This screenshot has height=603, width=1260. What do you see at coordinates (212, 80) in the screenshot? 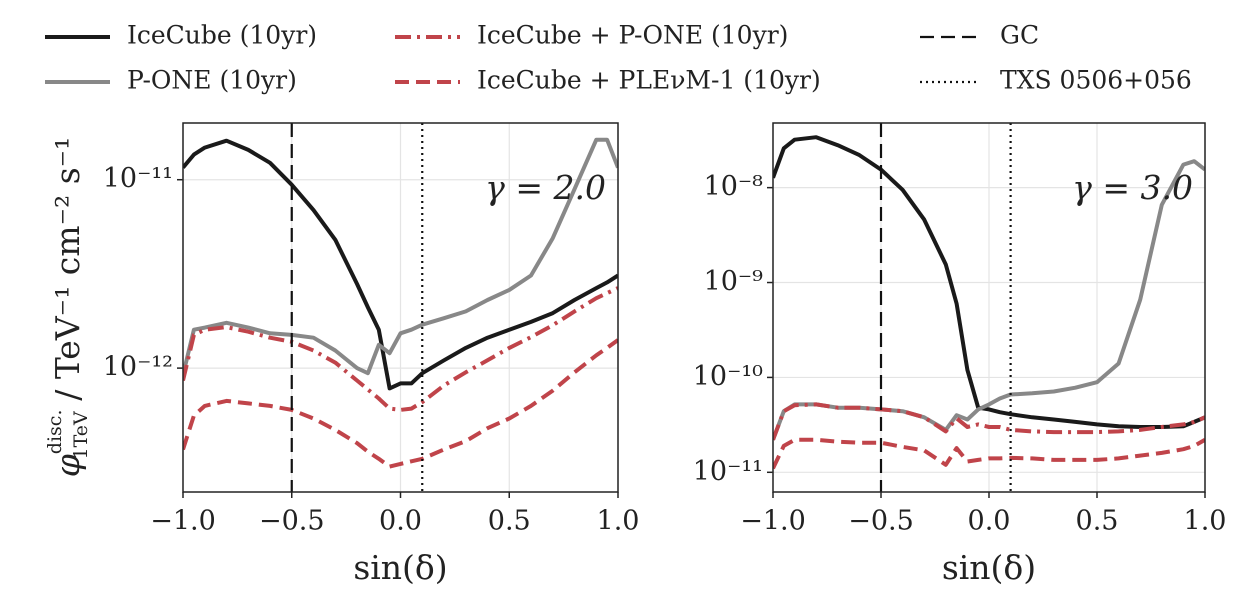
I see `legend-label: P-ONE (10yr)` at bounding box center [212, 80].